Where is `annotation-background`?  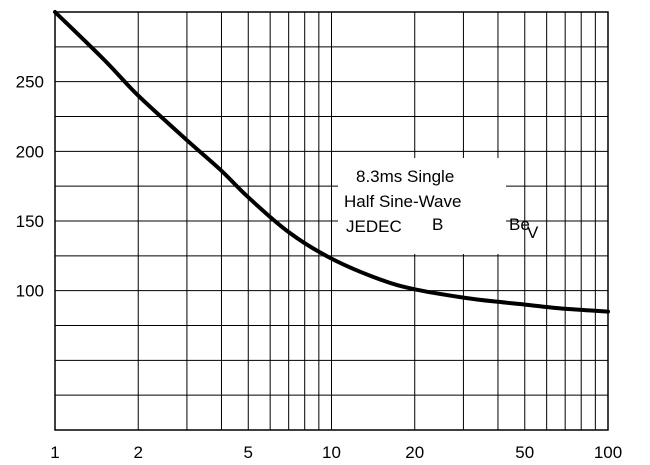
annotation-background is located at coordinates (422, 206).